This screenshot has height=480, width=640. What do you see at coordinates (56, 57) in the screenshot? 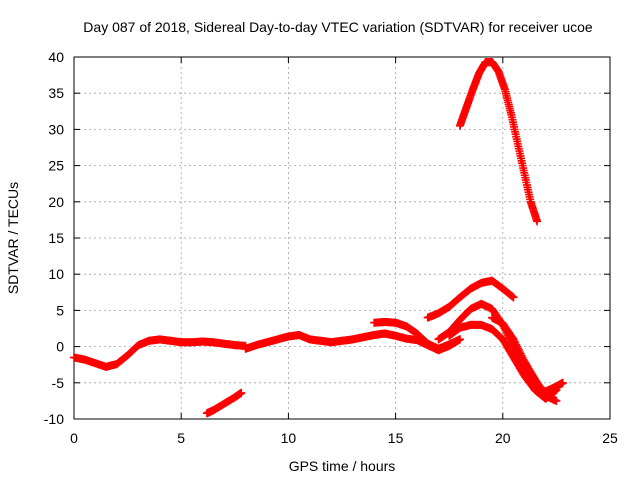
I see `y-tick-label: 40` at bounding box center [56, 57].